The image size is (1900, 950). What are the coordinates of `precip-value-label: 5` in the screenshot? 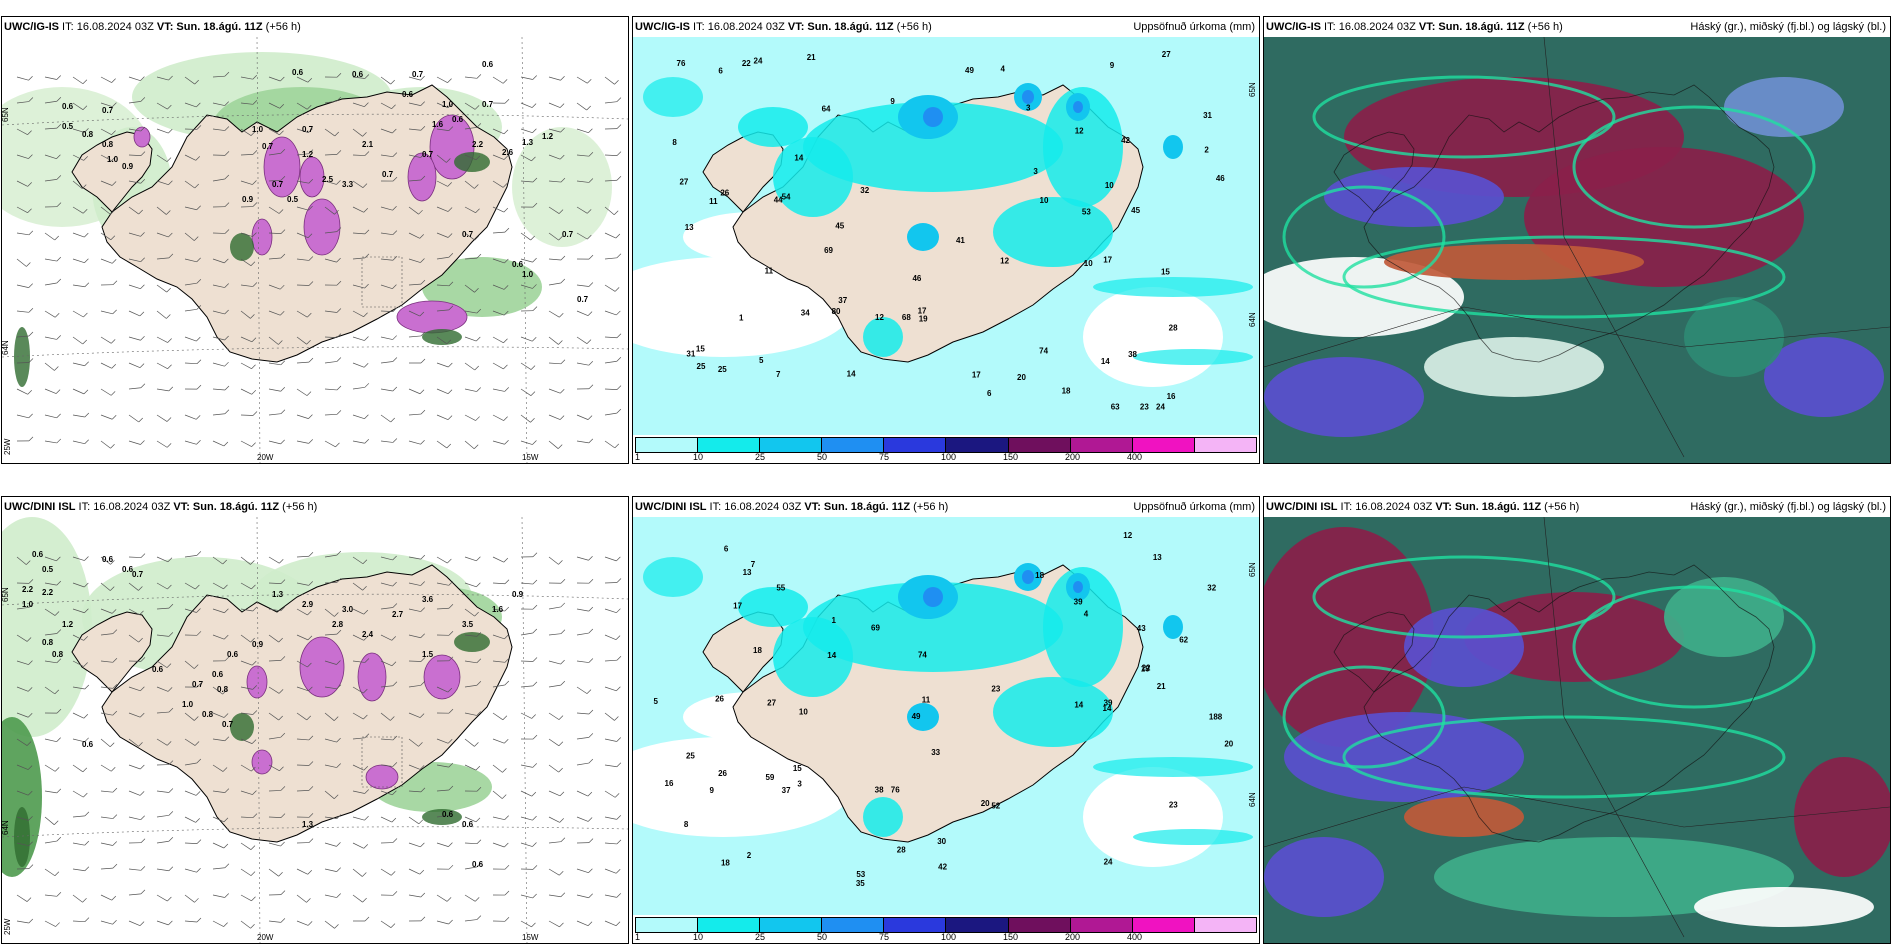 It's located at (761, 360).